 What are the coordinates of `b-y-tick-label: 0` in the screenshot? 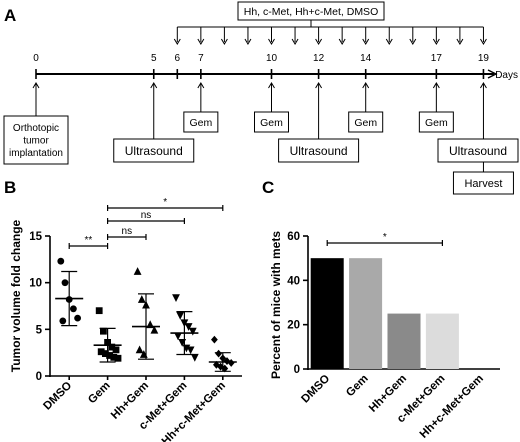 It's located at (39, 377).